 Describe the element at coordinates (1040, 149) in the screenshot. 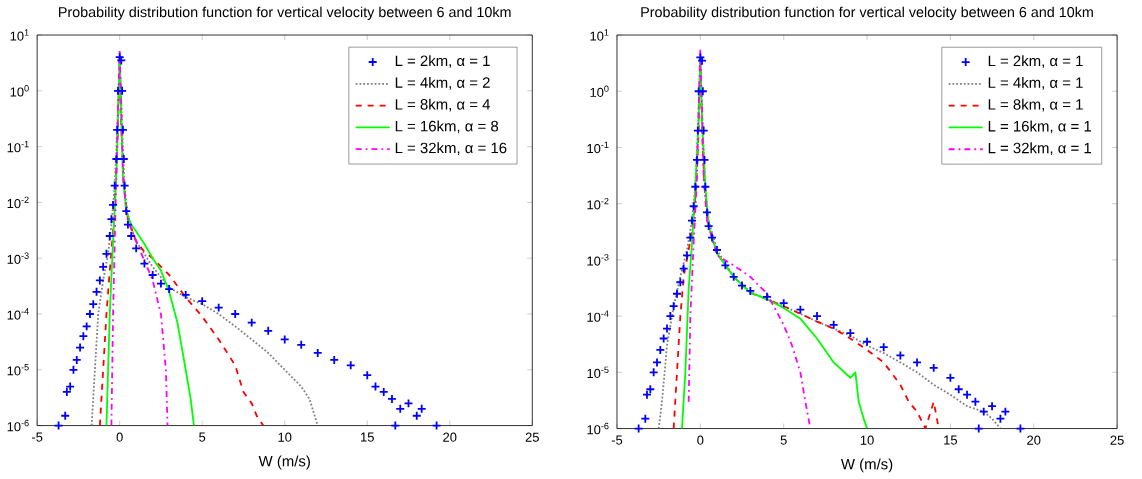

I see `legend-label: L = 32km, α = 1` at that location.